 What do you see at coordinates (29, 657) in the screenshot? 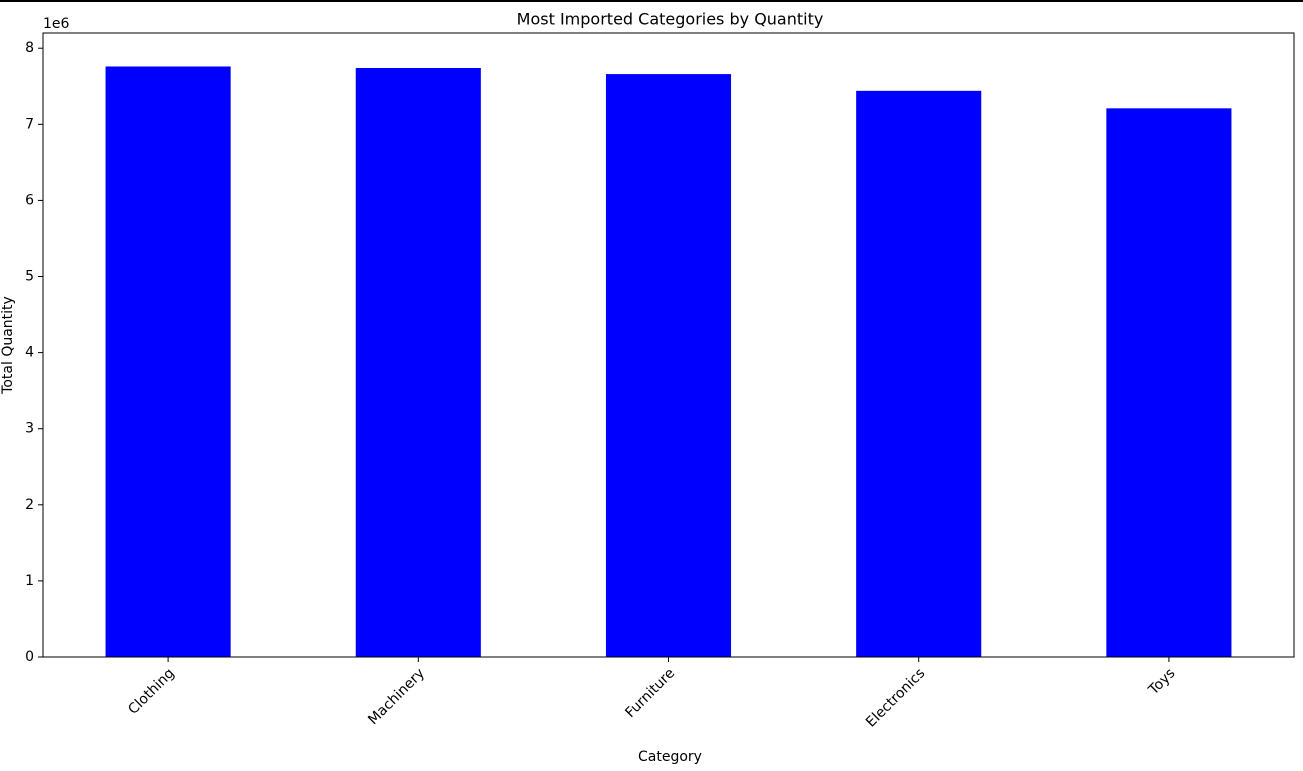
I see `y-tick-label: 0` at bounding box center [29, 657].